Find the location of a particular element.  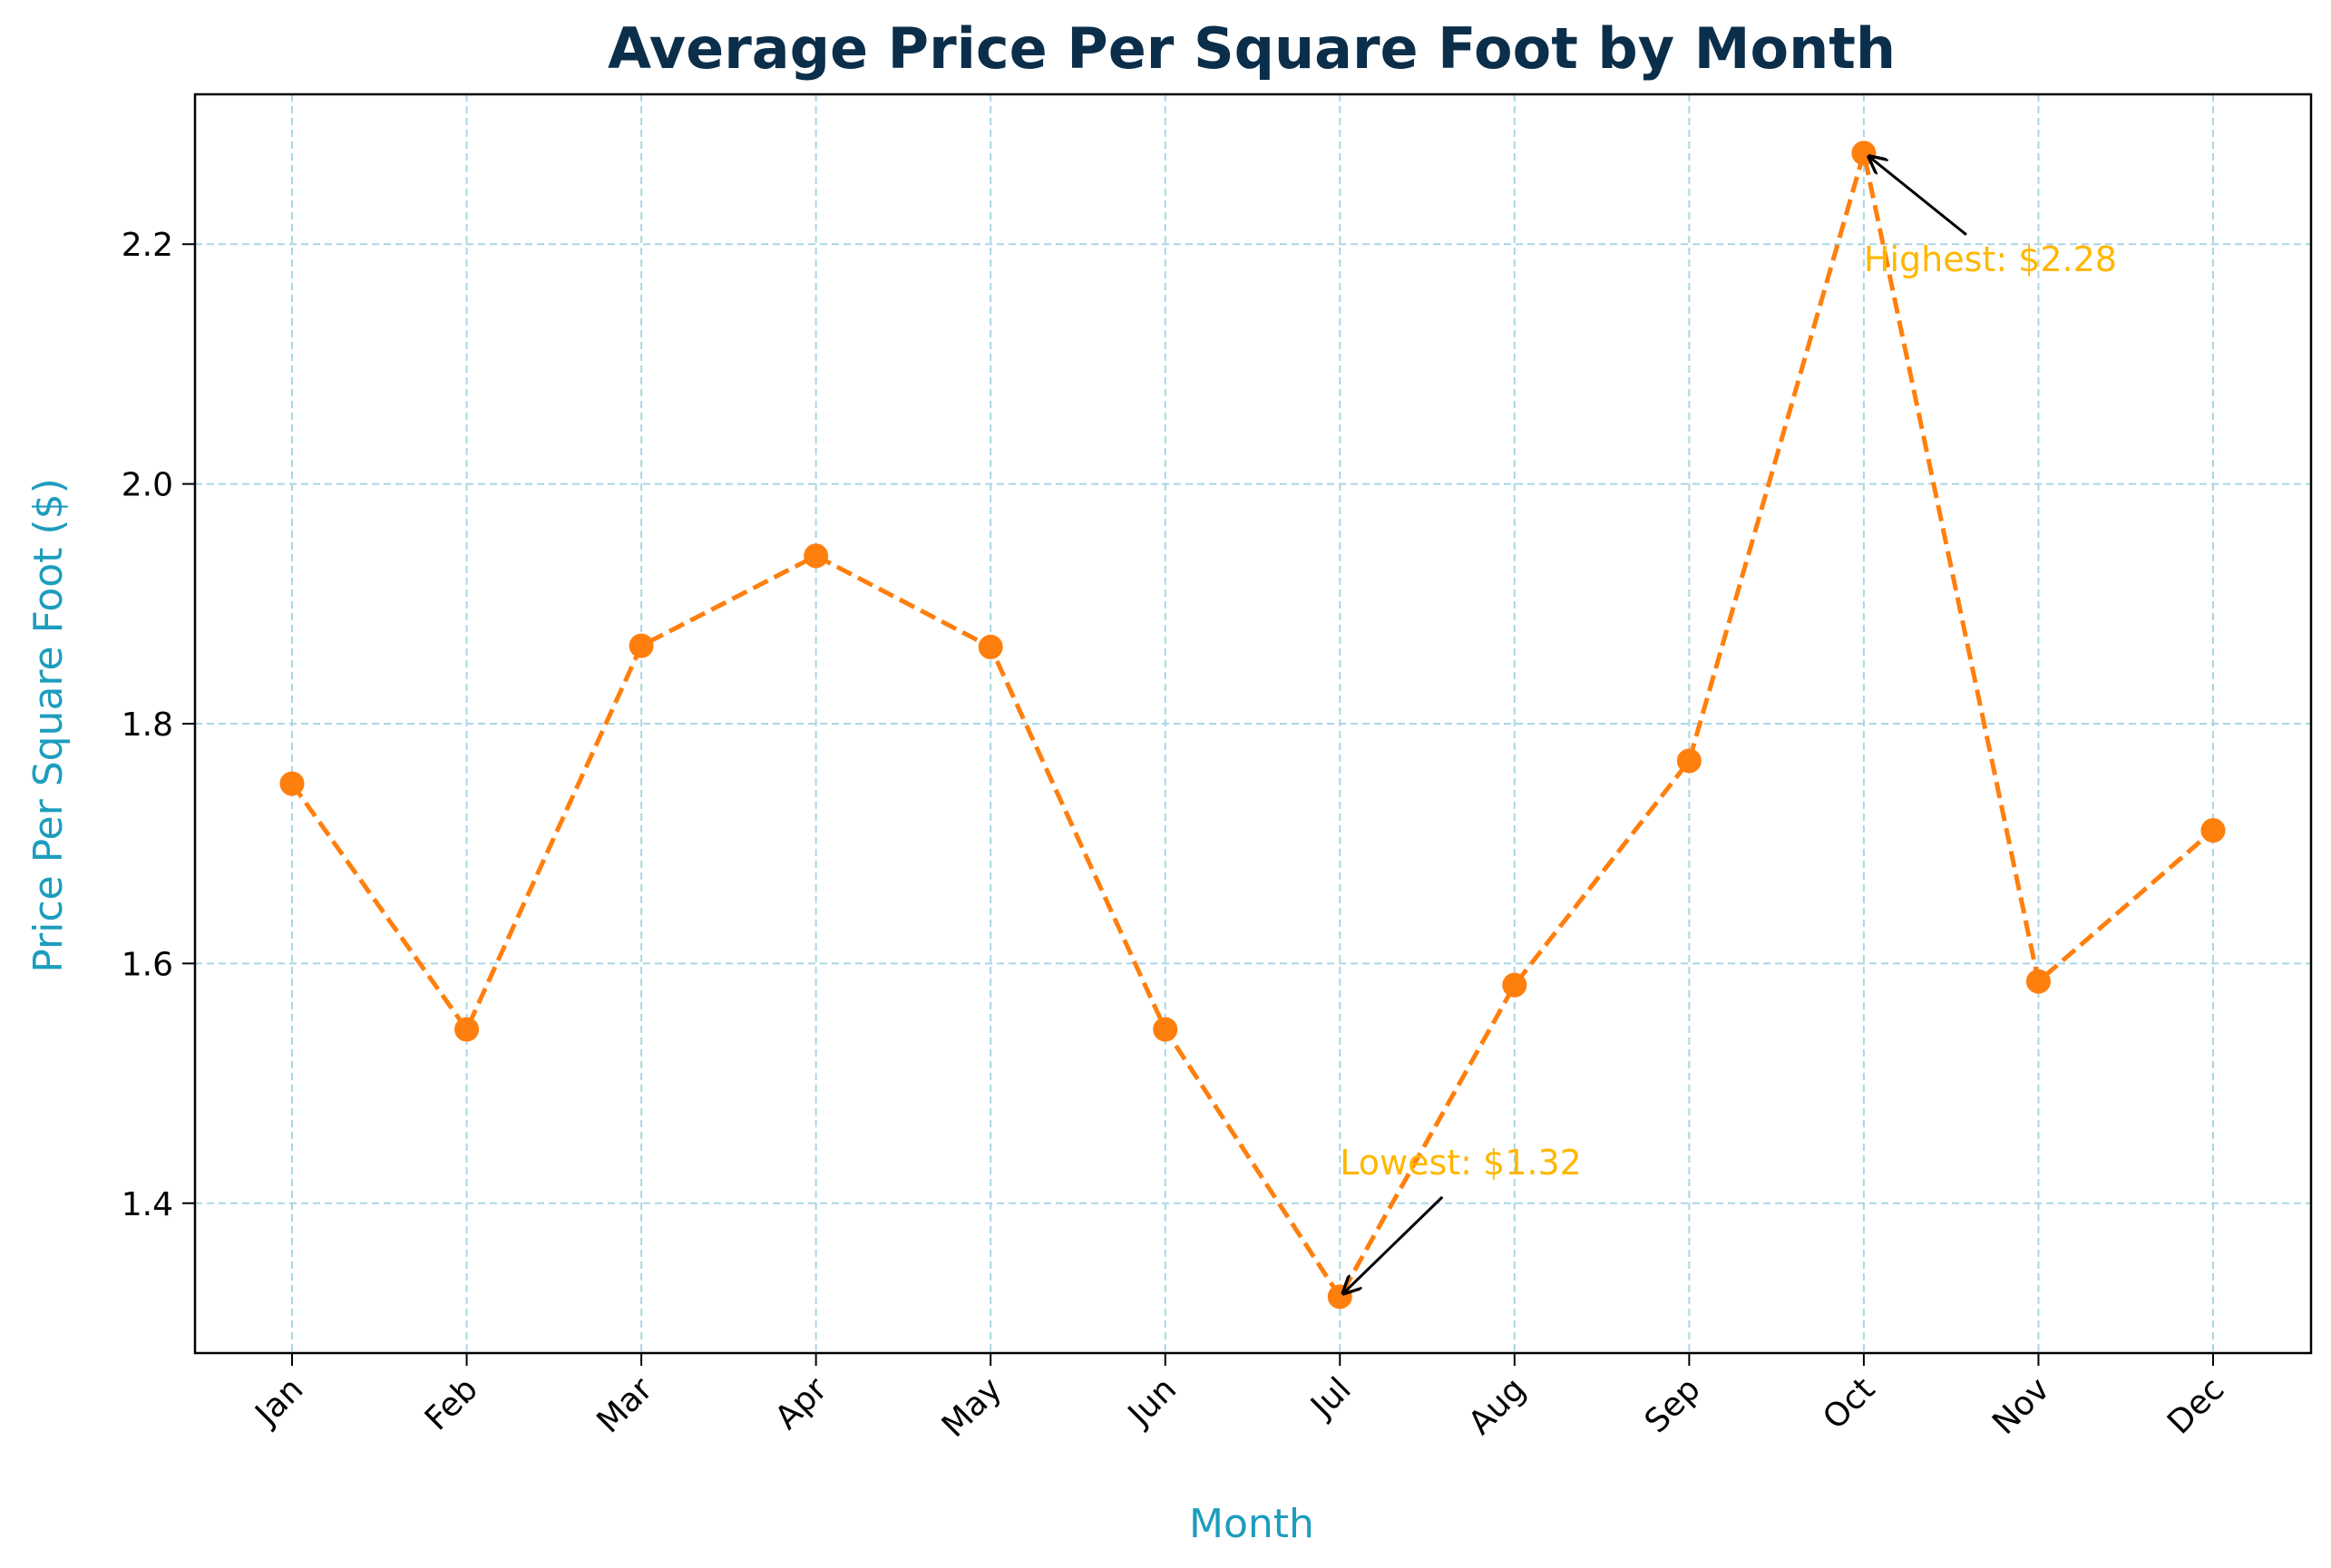

y-axis-label: Price Per Square Foot ($) is located at coordinates (48, 725).